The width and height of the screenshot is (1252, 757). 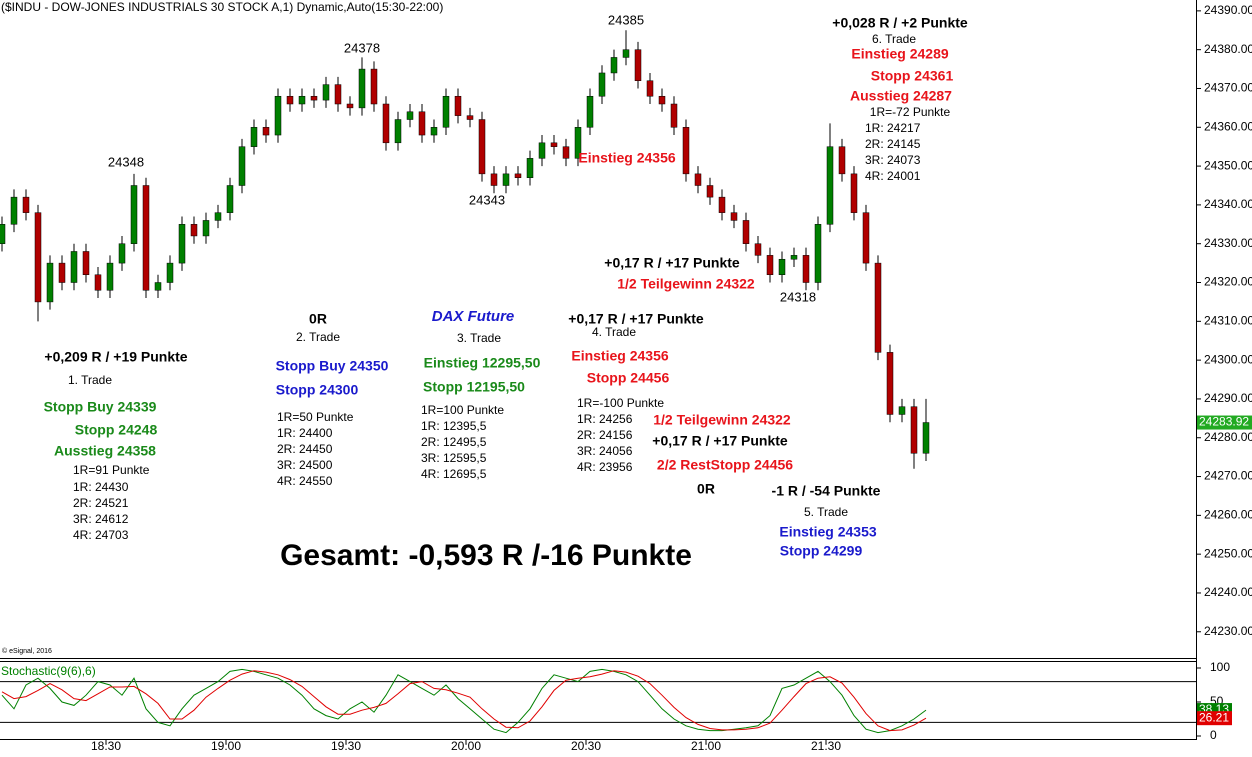 I want to click on annotation: 1R=-100 Punkte, so click(x=620, y=403).